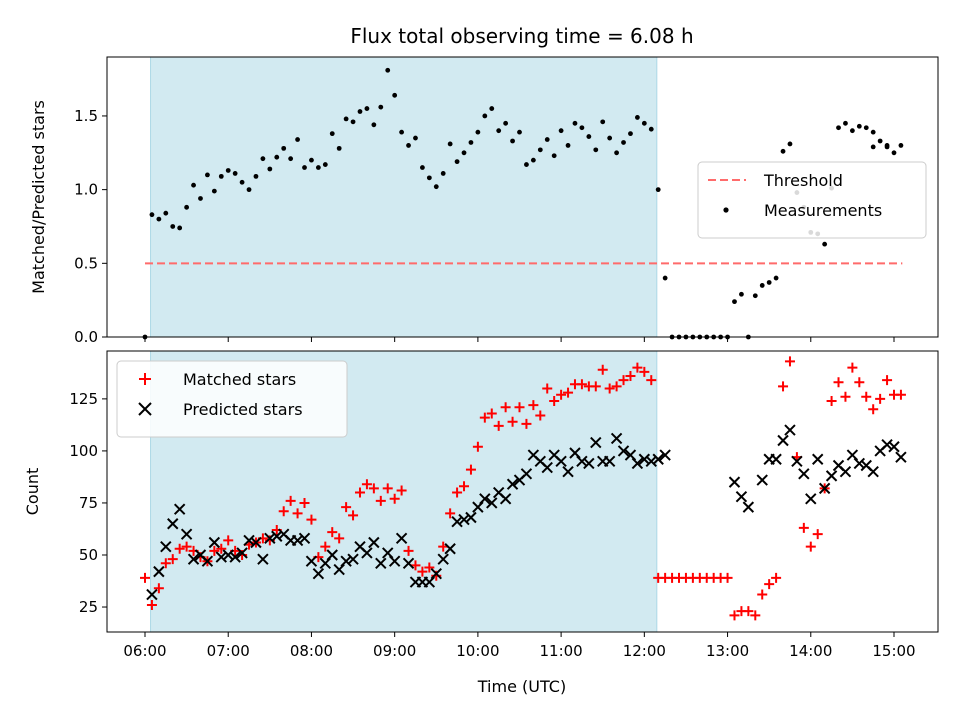 The image size is (960, 720). I want to click on x-tick-label: 08:00, so click(311, 651).